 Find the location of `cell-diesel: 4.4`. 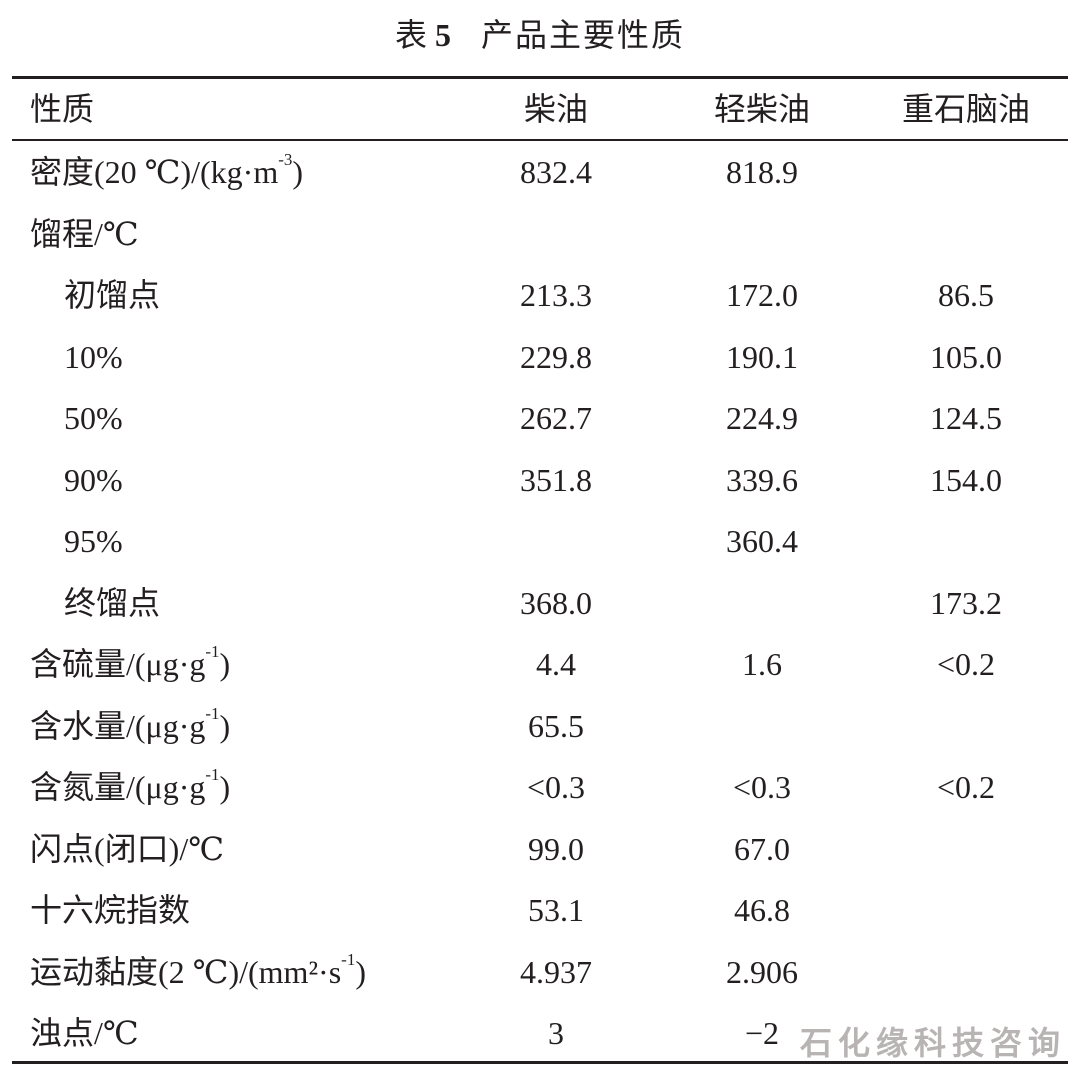

cell-diesel: 4.4 is located at coordinates (556, 664).